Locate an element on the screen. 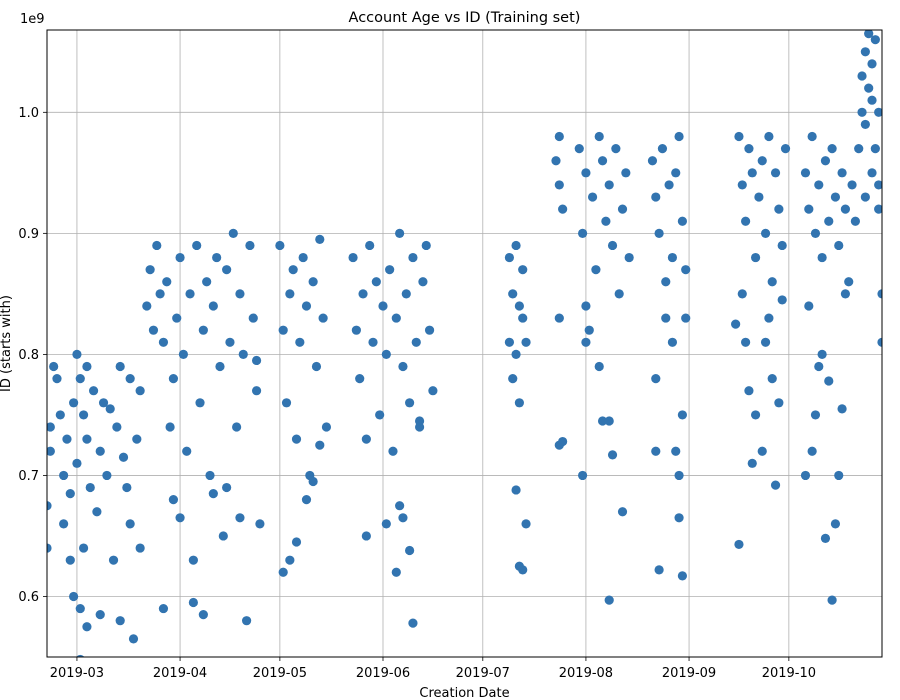 Image resolution: width=900 pixels, height=700 pixels. x-tick-label: 2019-08 is located at coordinates (586, 673).